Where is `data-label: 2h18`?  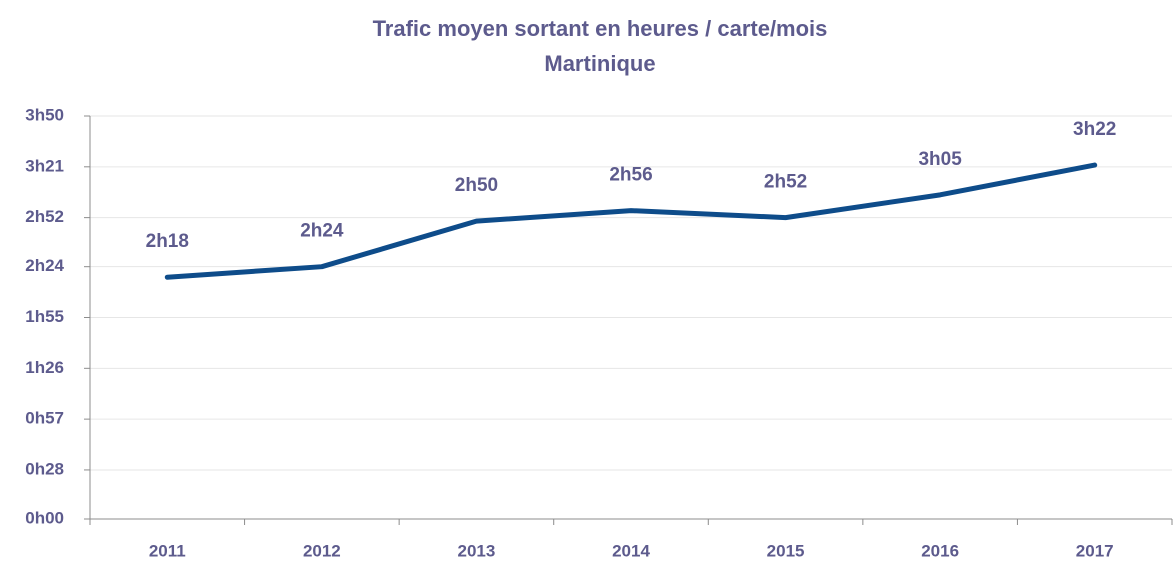 data-label: 2h18 is located at coordinates (167, 241).